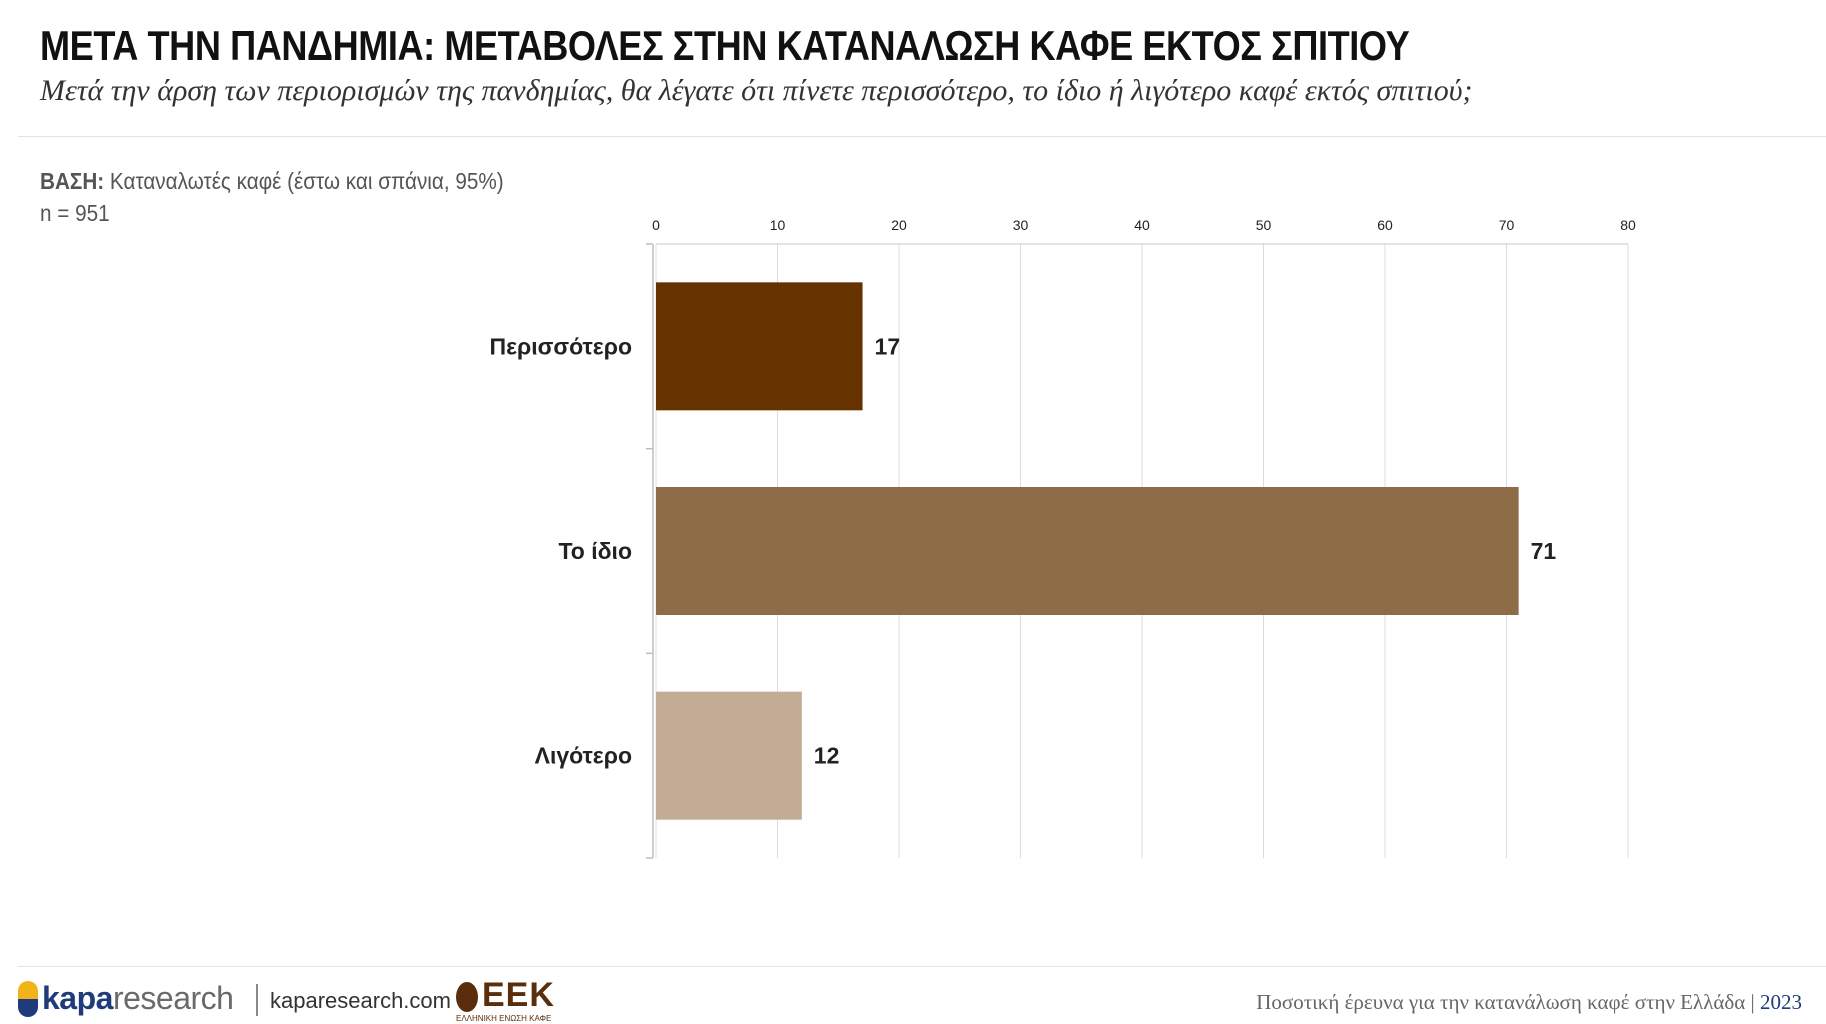  What do you see at coordinates (827, 756) in the screenshot?
I see `value-label: 12` at bounding box center [827, 756].